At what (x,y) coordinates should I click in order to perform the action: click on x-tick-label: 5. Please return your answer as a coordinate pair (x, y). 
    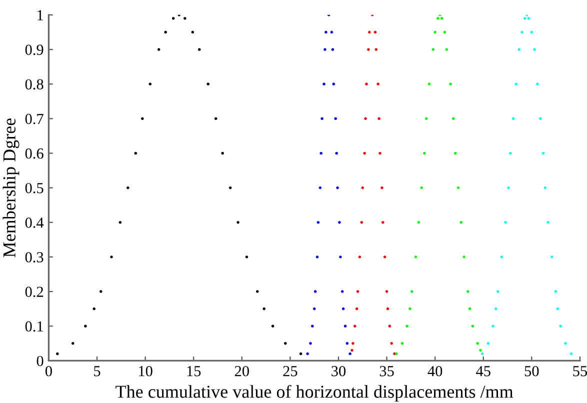
    Looking at the image, I should click on (97, 371).